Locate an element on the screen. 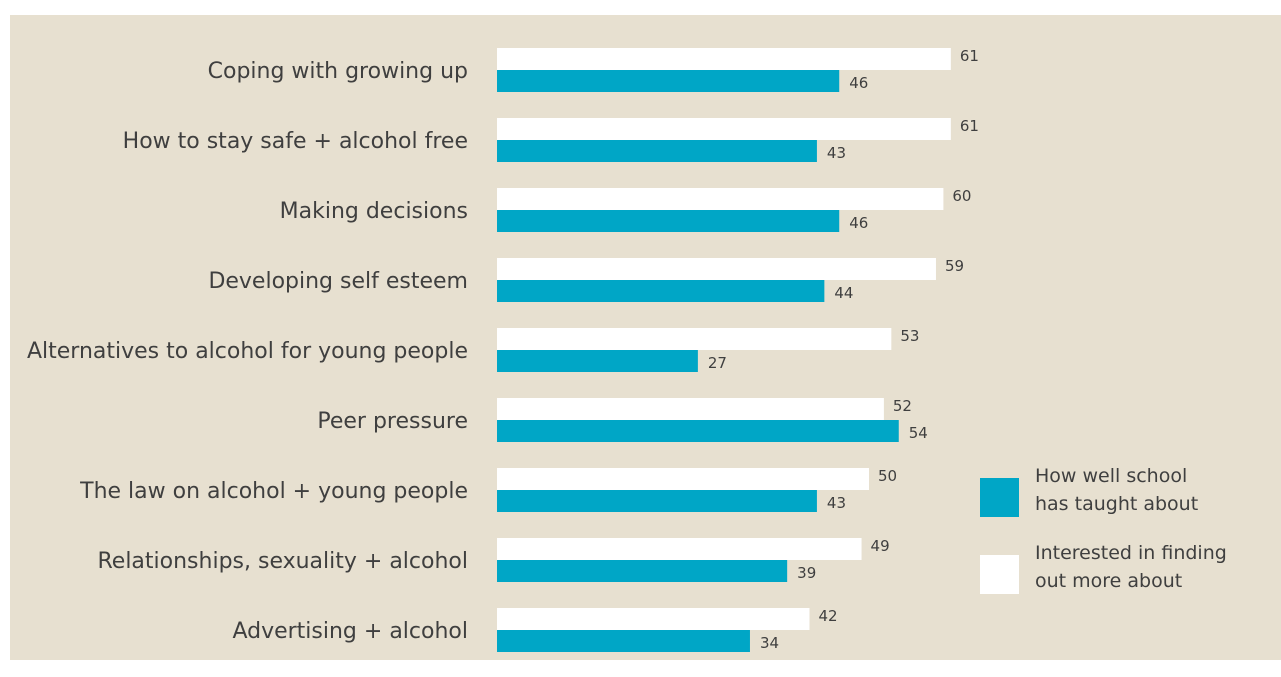 The height and width of the screenshot is (677, 1281). category-label: Alternatives to alcohol for young people is located at coordinates (247, 351).